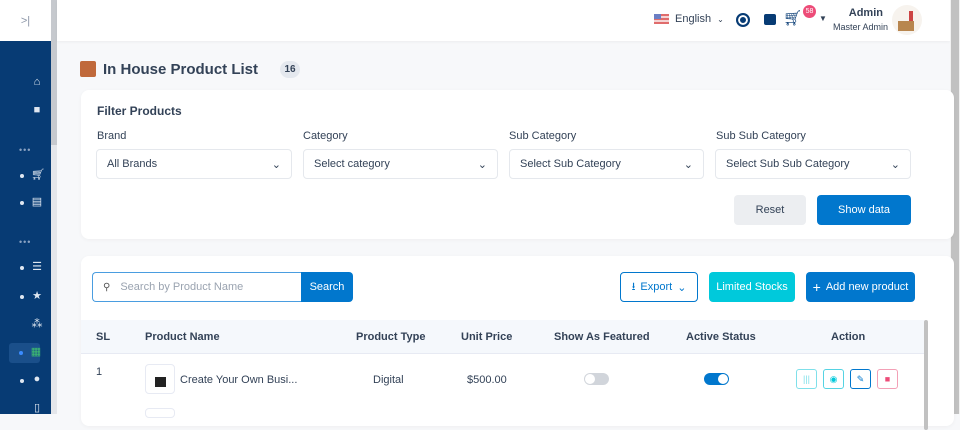 The image size is (960, 430). Describe the element at coordinates (770, 19) in the screenshot. I see `message-icon` at that location.